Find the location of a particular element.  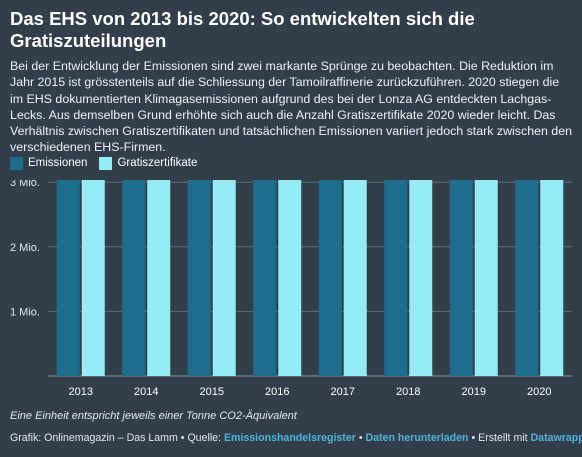

bar-emissionen-2018 is located at coordinates (396, 278).